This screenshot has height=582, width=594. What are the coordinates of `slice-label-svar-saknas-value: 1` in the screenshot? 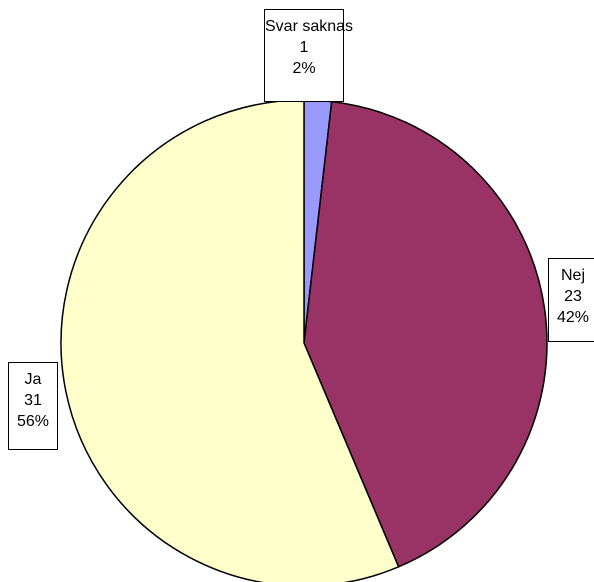 It's located at (304, 47).